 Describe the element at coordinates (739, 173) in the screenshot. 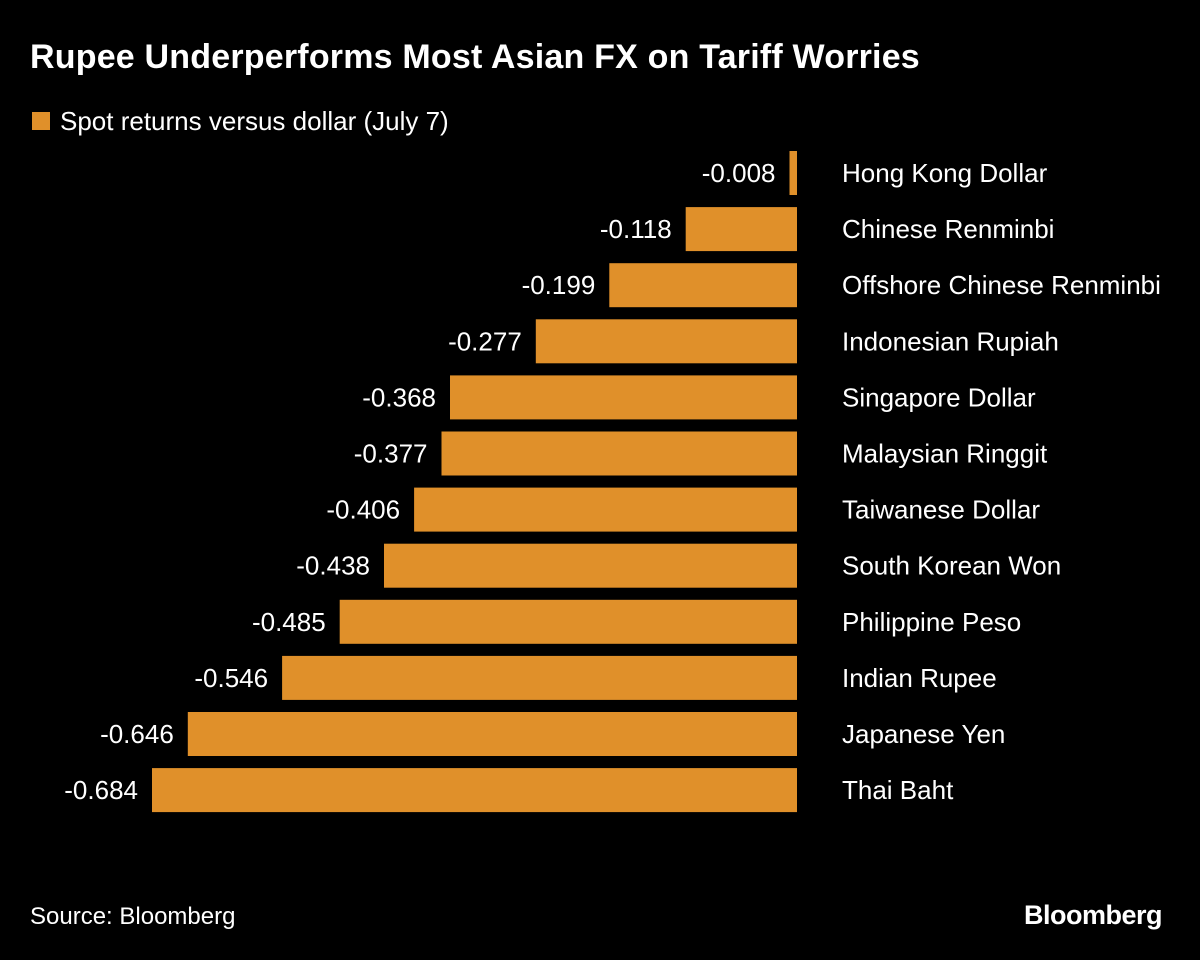

I see `value-label: -0.008` at that location.